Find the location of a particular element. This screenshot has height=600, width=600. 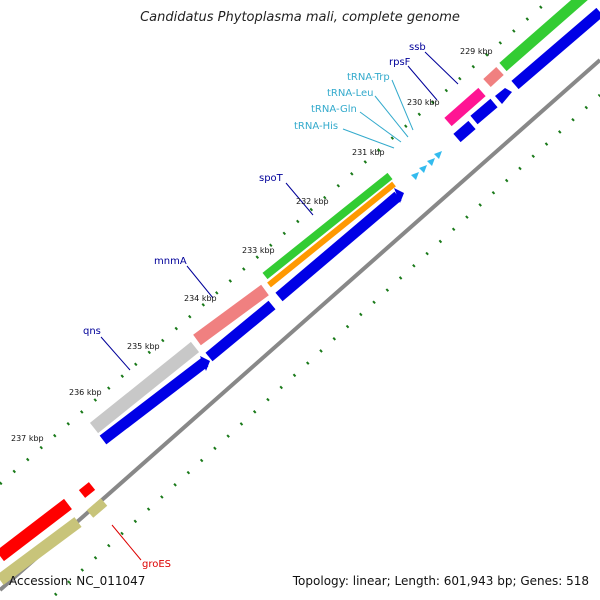

red-feature-groES is located at coordinates (36, 530).